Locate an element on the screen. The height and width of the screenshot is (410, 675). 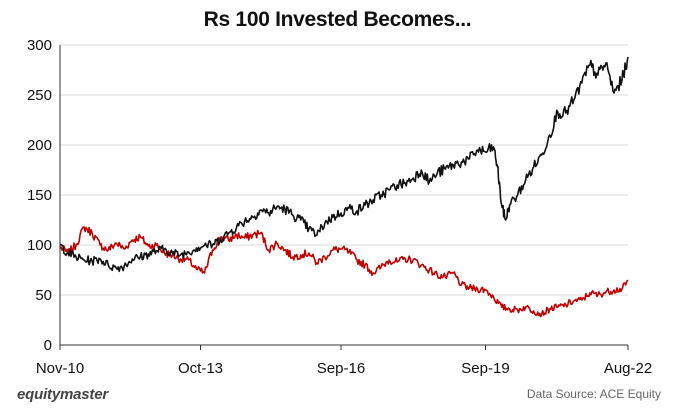
y-tick-label-250: 250 is located at coordinates (39, 95).